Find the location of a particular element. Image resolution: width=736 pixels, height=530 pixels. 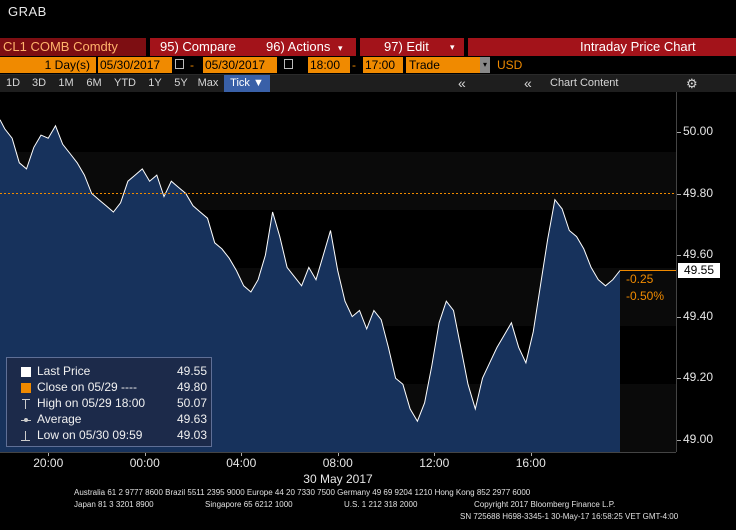

legend-value: 49.55 is located at coordinates (192, 371).